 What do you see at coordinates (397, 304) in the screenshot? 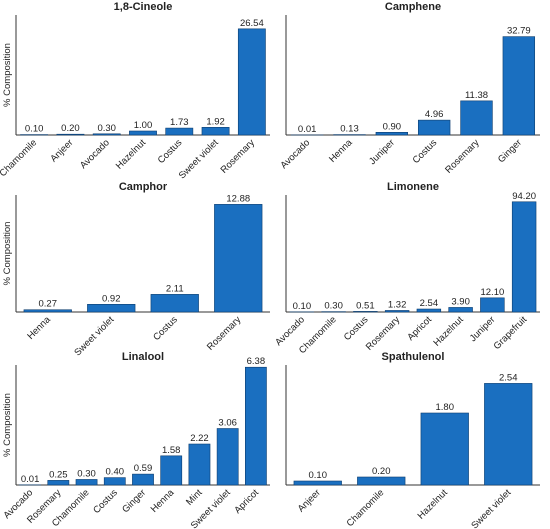
I see `value-label: 1.32` at bounding box center [397, 304].